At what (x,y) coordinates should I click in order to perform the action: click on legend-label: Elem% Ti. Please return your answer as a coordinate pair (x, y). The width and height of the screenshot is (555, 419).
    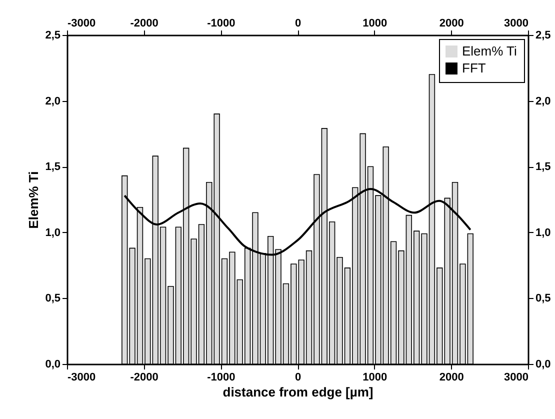
    Looking at the image, I should click on (490, 51).